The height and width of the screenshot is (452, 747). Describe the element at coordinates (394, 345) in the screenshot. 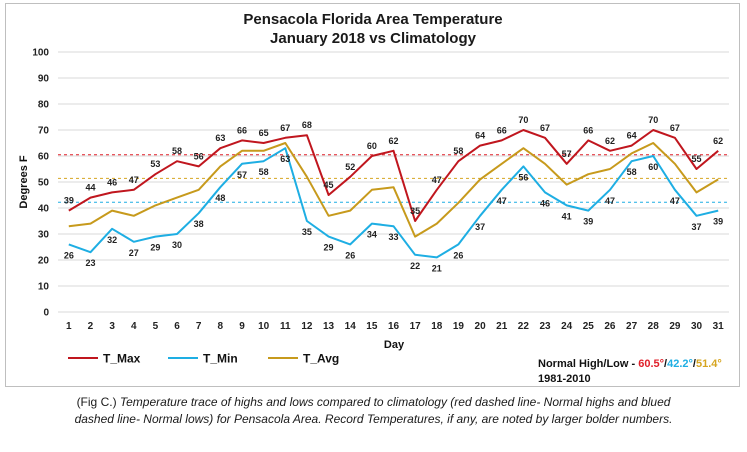

I see `x-axis-title: Day` at that location.